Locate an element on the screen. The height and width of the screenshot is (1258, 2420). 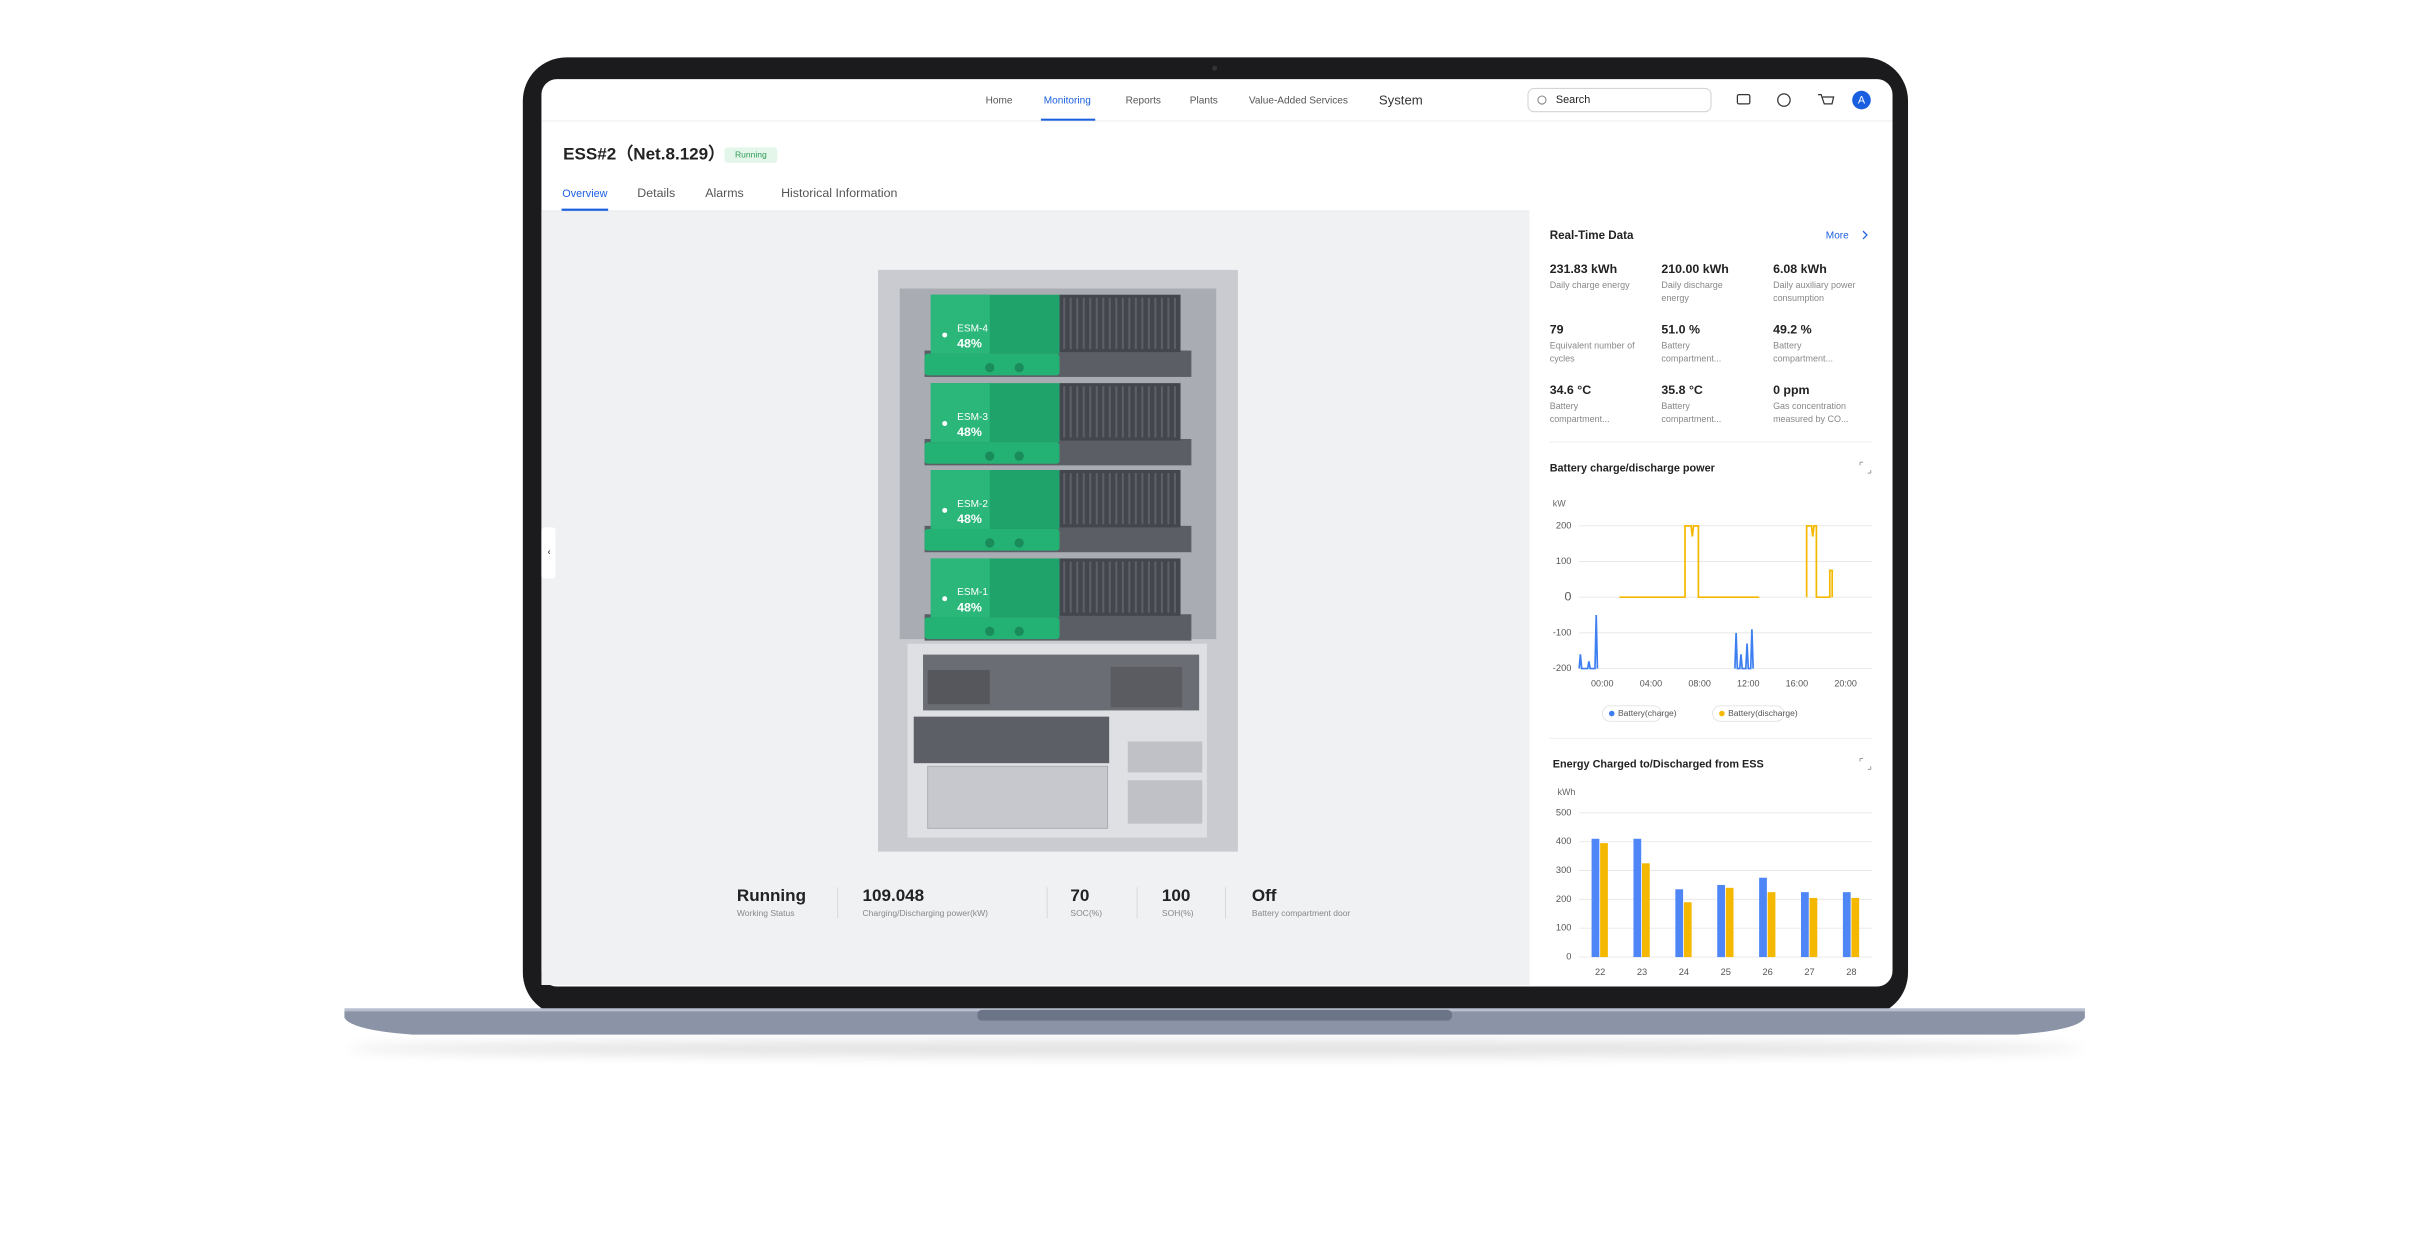
status-value: 100 is located at coordinates (1176, 895).